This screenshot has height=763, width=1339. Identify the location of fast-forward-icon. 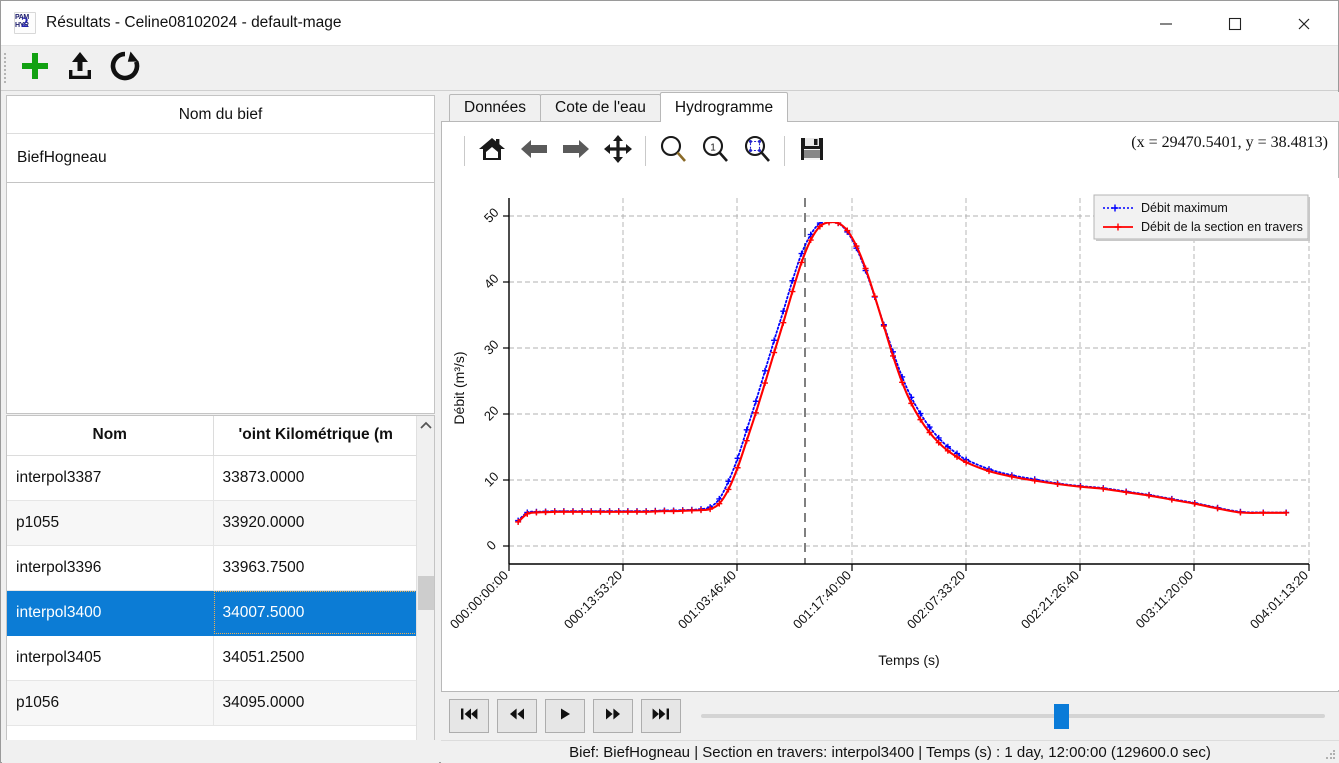
(613, 716).